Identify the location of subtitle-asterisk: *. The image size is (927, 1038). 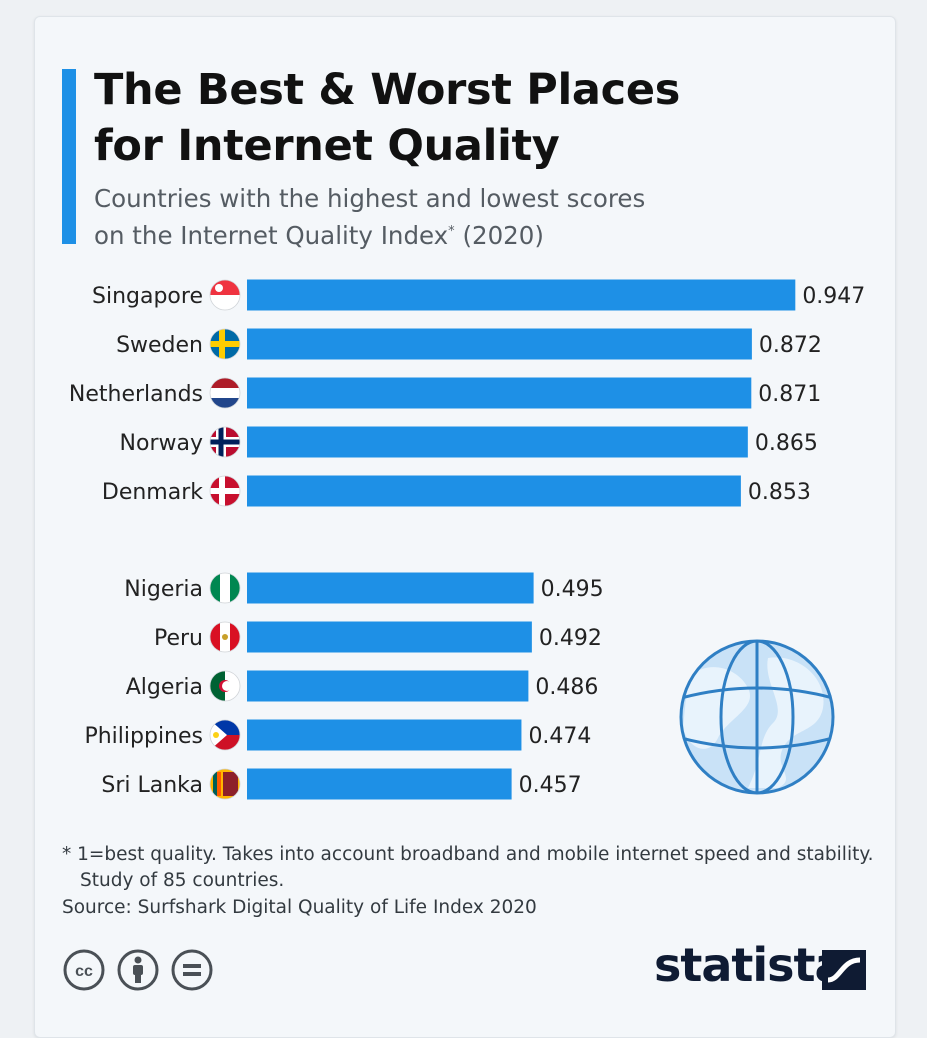
(451, 231).